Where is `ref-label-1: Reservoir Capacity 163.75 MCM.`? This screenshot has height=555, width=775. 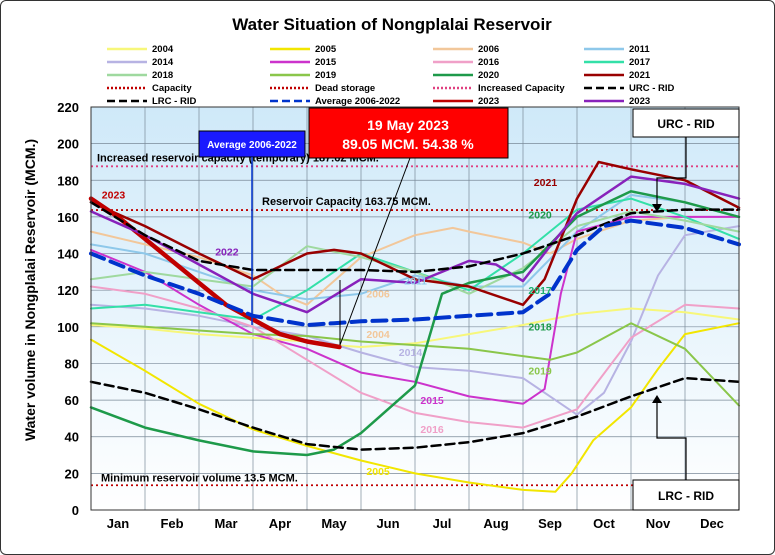
ref-label-1: Reservoir Capacity 163.75 MCM. is located at coordinates (346, 202).